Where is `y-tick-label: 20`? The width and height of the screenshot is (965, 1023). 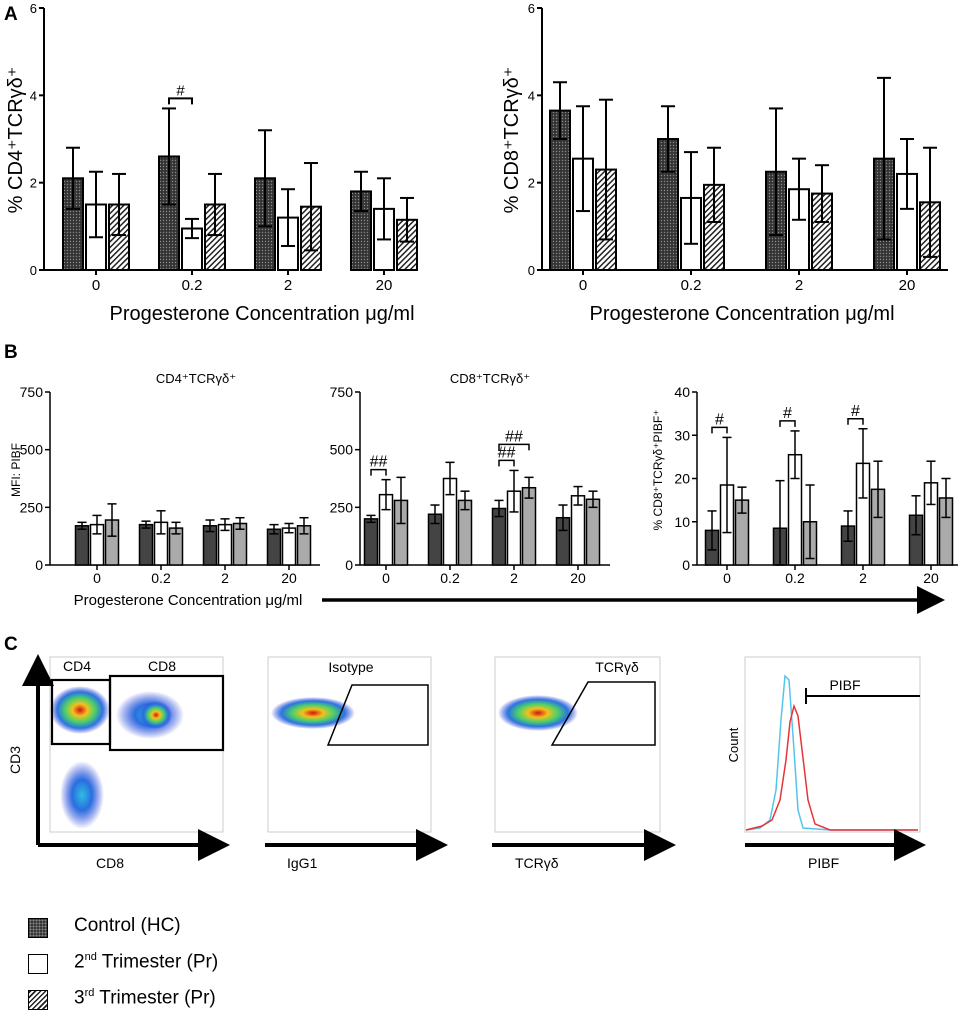 y-tick-label: 20 is located at coordinates (682, 479).